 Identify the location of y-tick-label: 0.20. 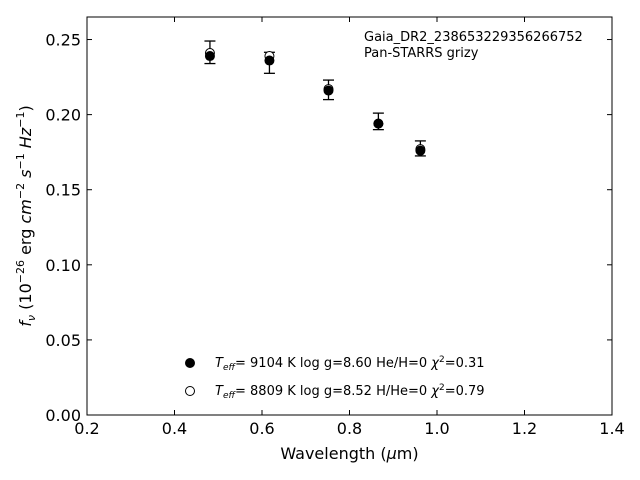
(63, 115).